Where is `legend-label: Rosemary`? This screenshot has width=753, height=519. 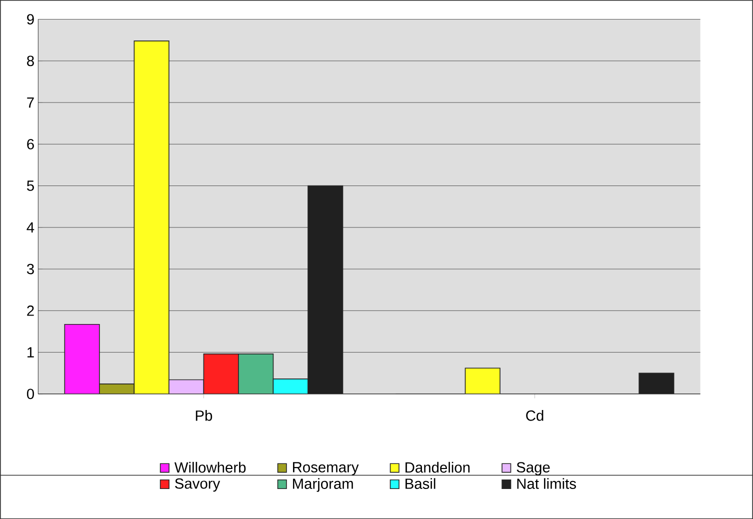
legend-label: Rosemary is located at coordinates (326, 469).